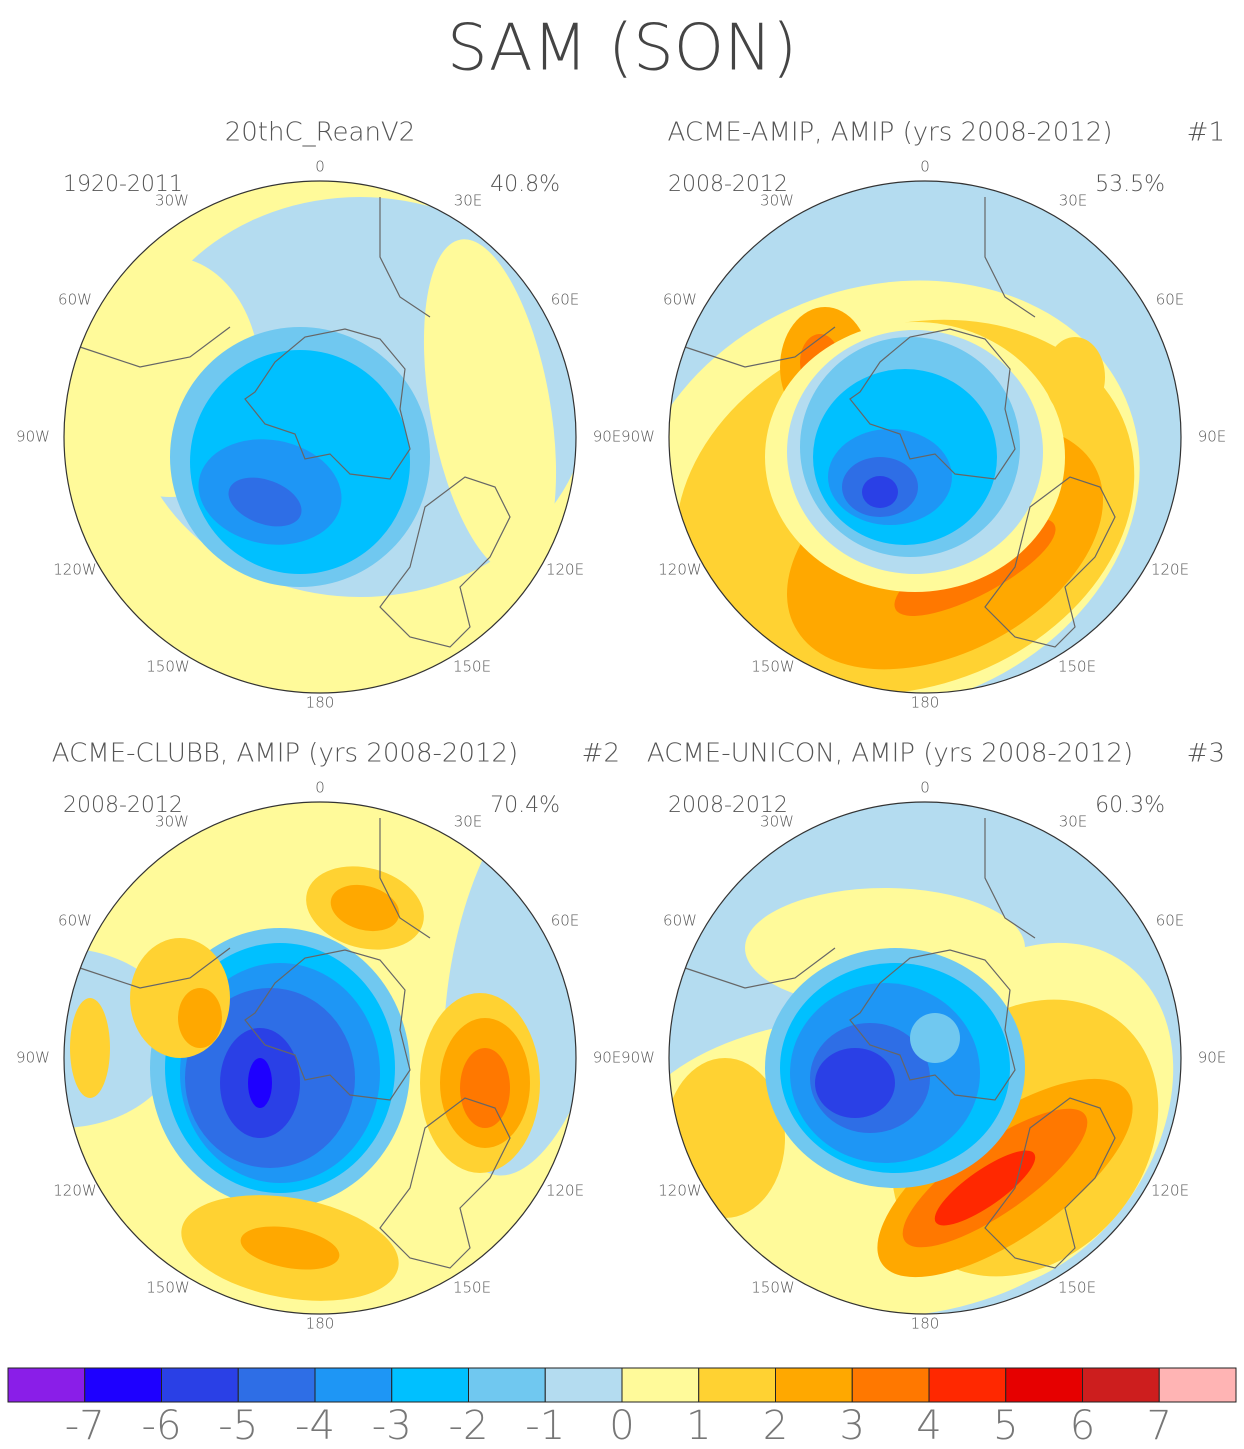 This screenshot has height=1449, width=1244. Describe the element at coordinates (1130, 805) in the screenshot. I see `variance-label: 60.3%` at that location.